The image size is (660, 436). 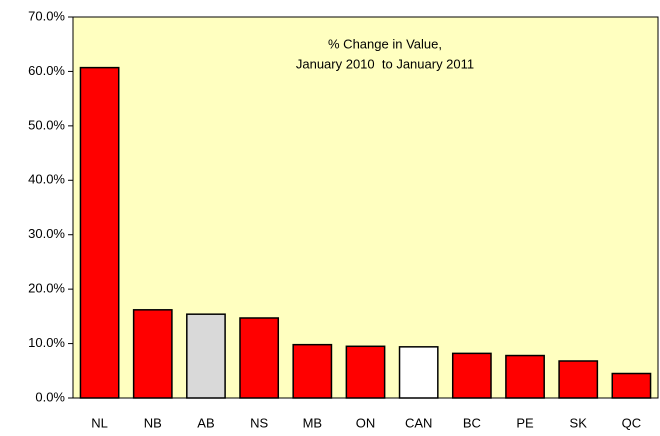 I want to click on x-tick-label: NS, so click(x=259, y=422).